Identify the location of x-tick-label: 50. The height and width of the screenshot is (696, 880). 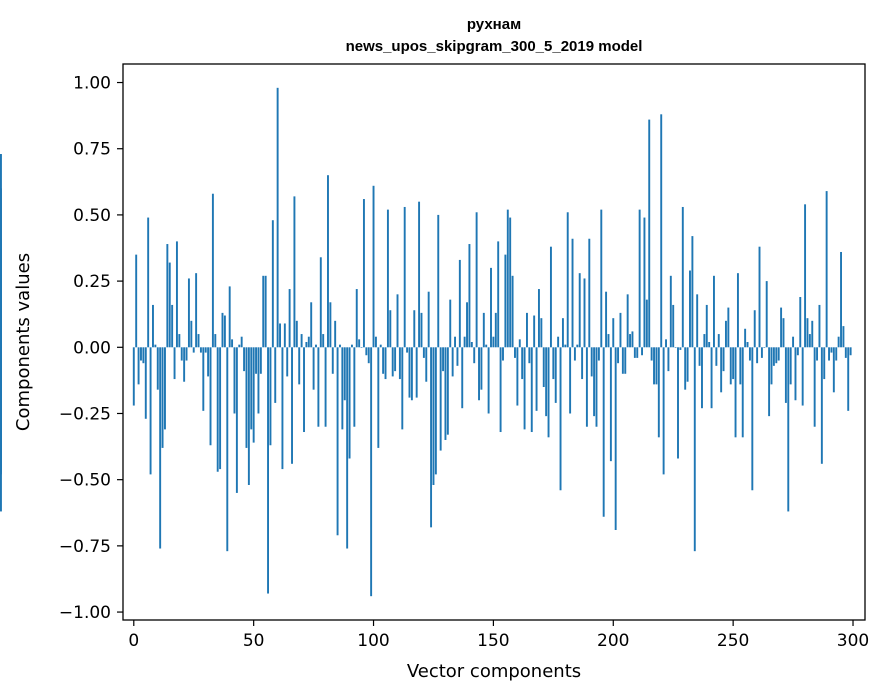
(254, 641).